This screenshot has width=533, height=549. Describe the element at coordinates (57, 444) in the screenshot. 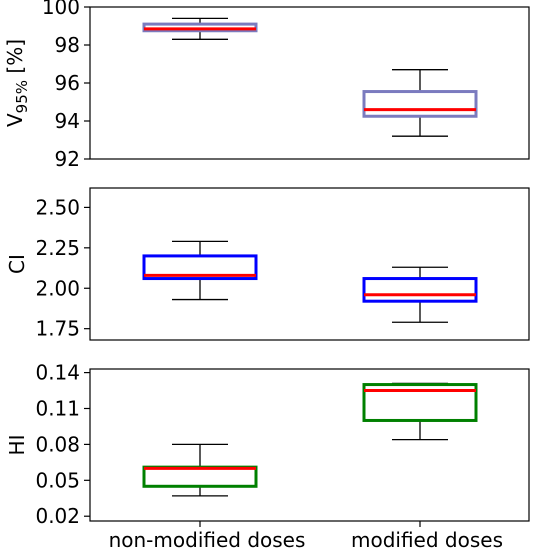

I see `y-tick-label: 0.08` at that location.